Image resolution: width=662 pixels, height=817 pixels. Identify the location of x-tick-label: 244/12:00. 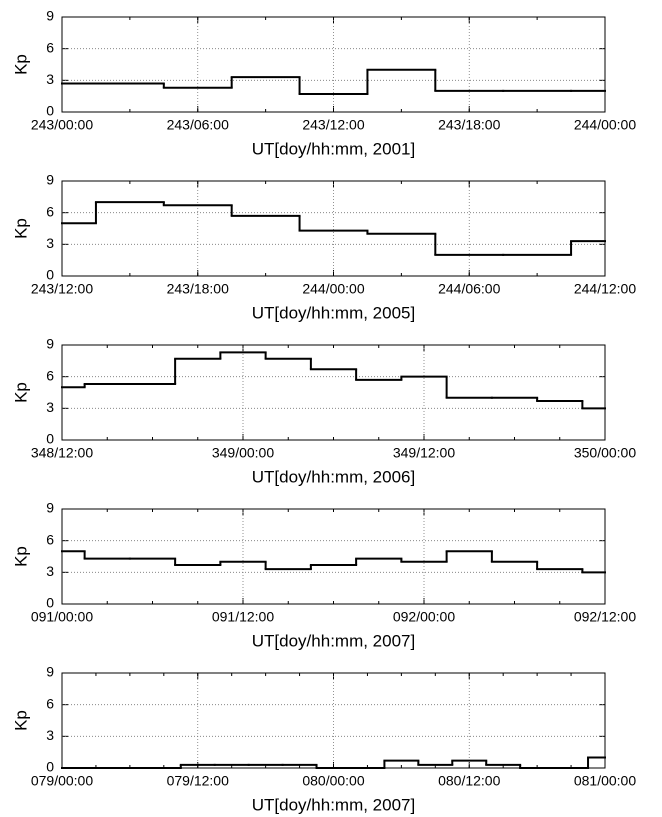
(605, 289).